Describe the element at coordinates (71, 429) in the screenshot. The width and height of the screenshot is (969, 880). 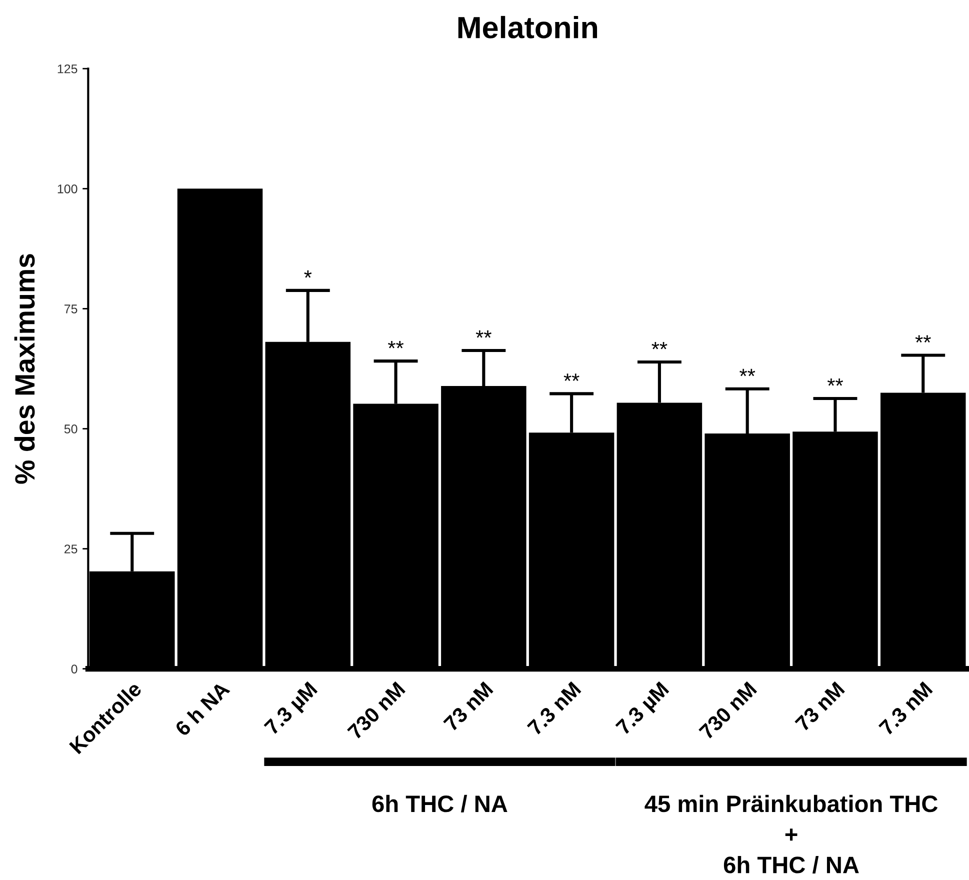
I see `y-tick-label: 50` at that location.